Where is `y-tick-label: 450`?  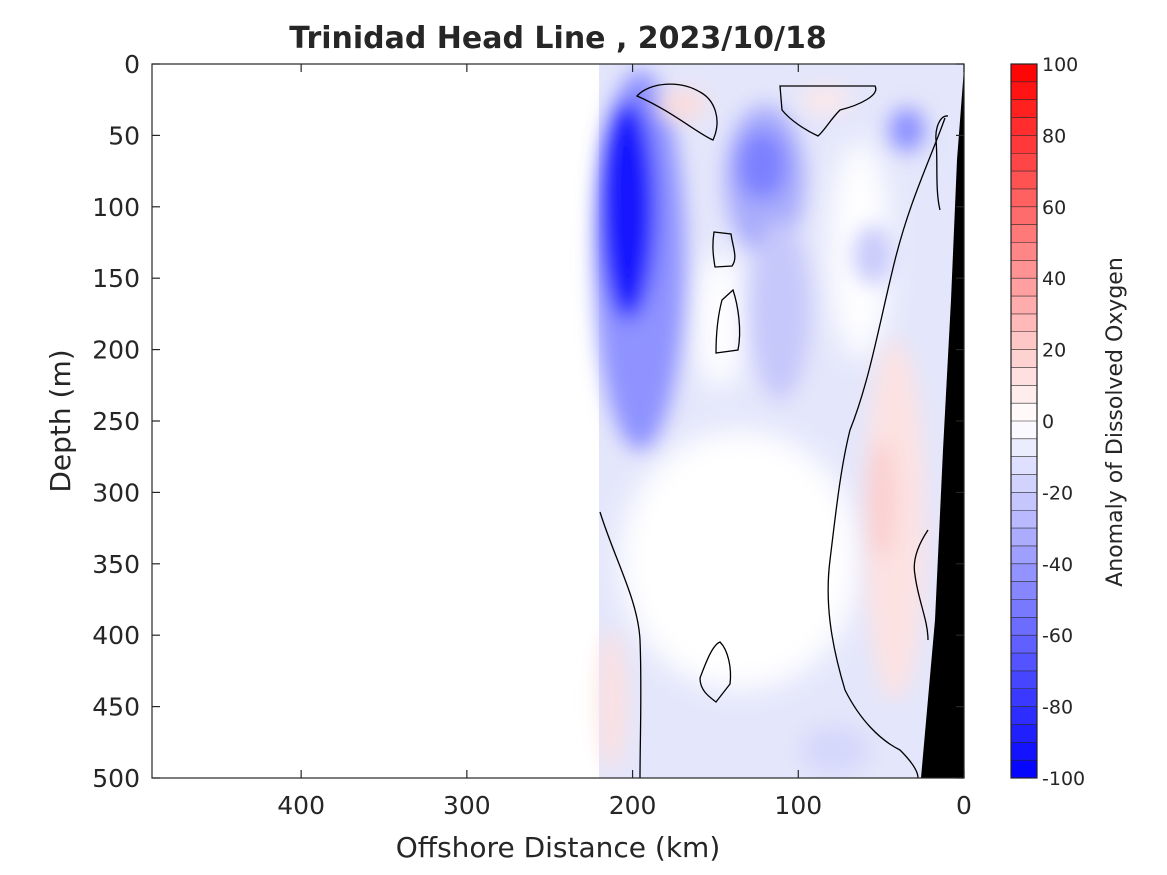 y-tick-label: 450 is located at coordinates (116, 707).